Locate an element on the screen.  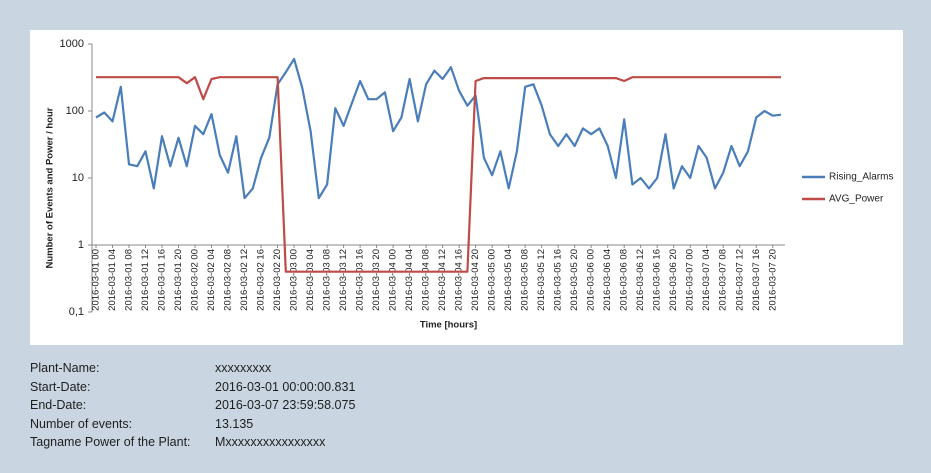
y-tick-label: 1000 is located at coordinates (72, 44).